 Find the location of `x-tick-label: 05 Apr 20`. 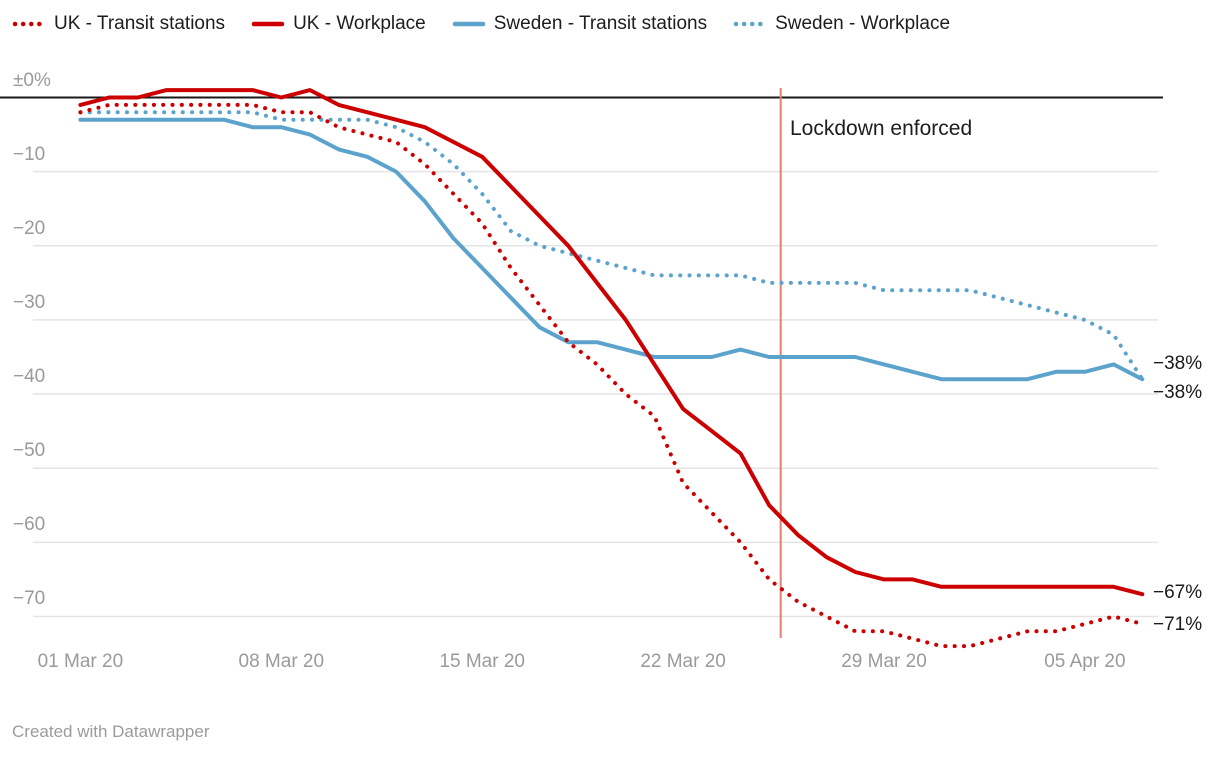

x-tick-label: 05 Apr 20 is located at coordinates (1085, 661).